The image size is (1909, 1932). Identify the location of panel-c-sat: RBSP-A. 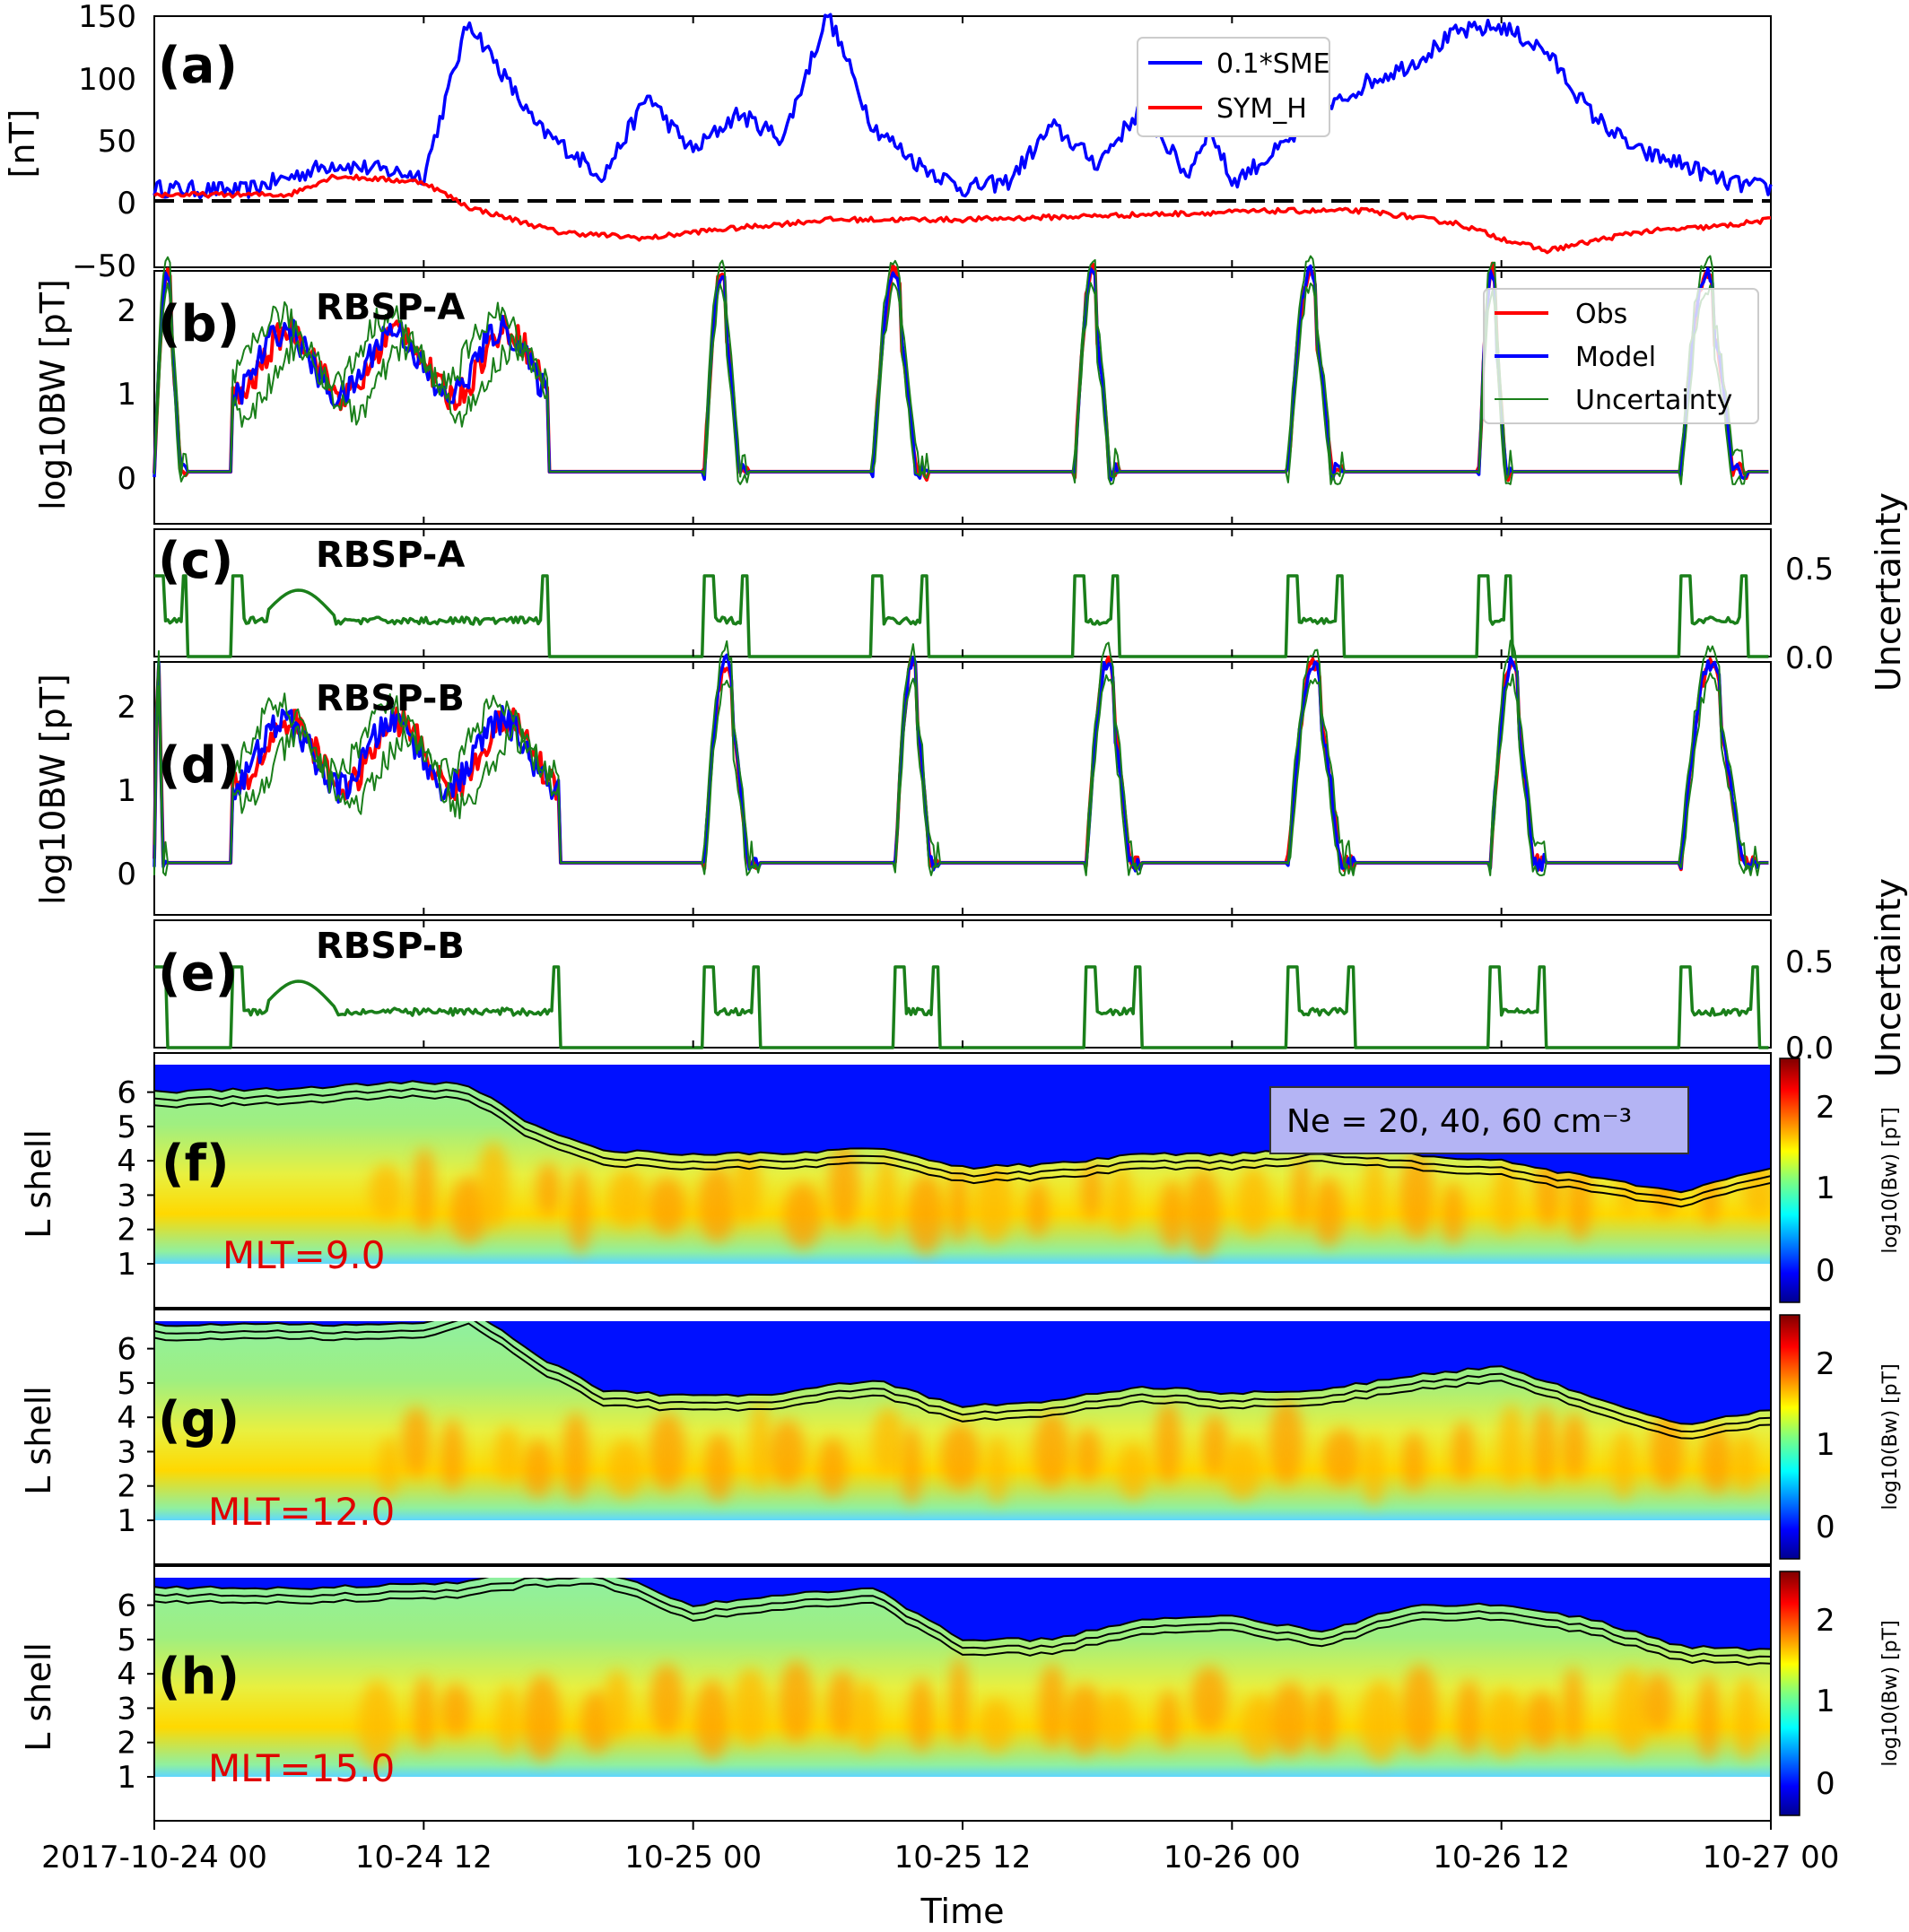
(390, 555).